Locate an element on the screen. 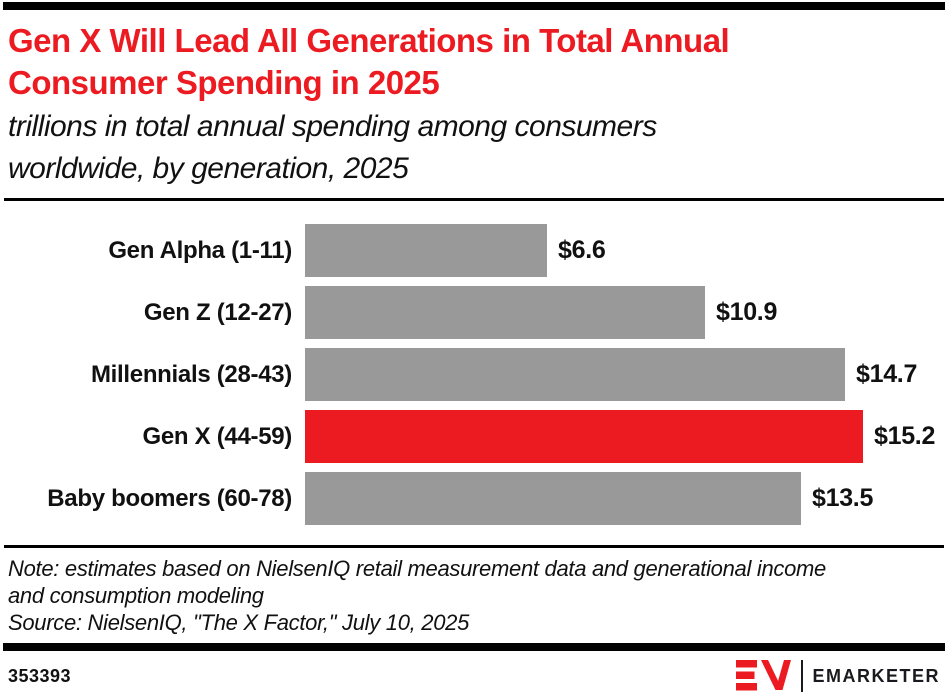  emarketer-logo: EMARKETER is located at coordinates (838, 676).